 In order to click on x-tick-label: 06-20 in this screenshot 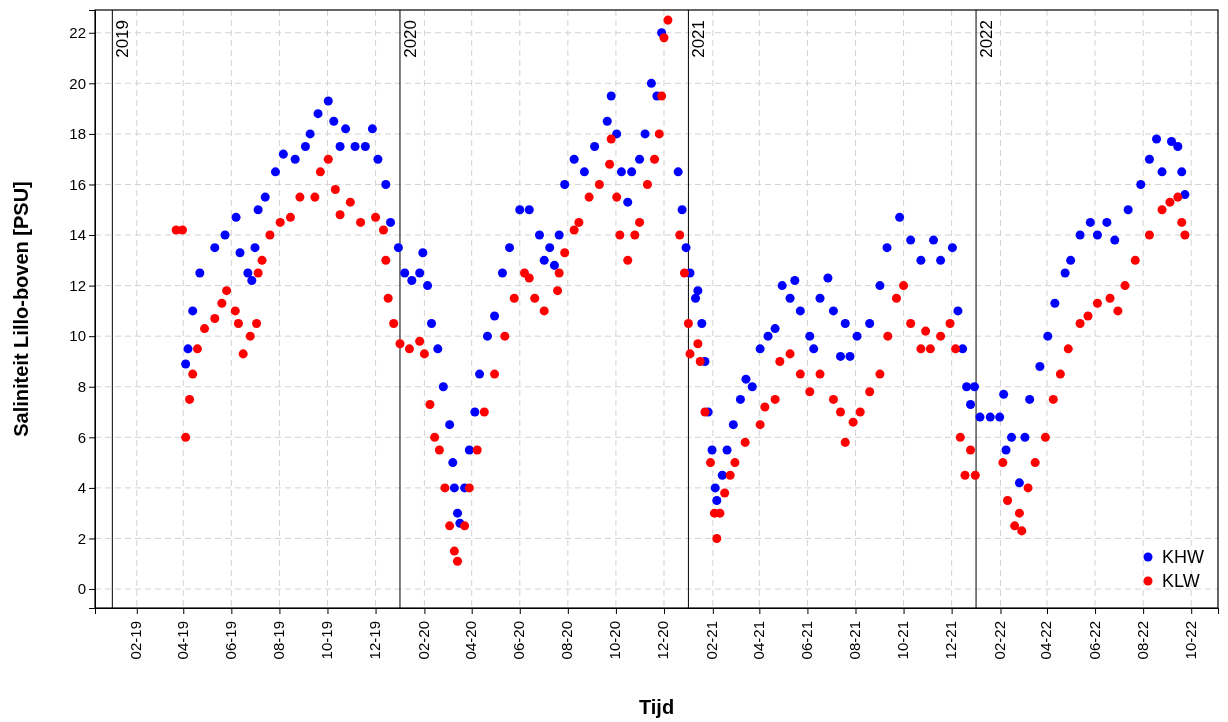, I will do `click(519, 640)`.